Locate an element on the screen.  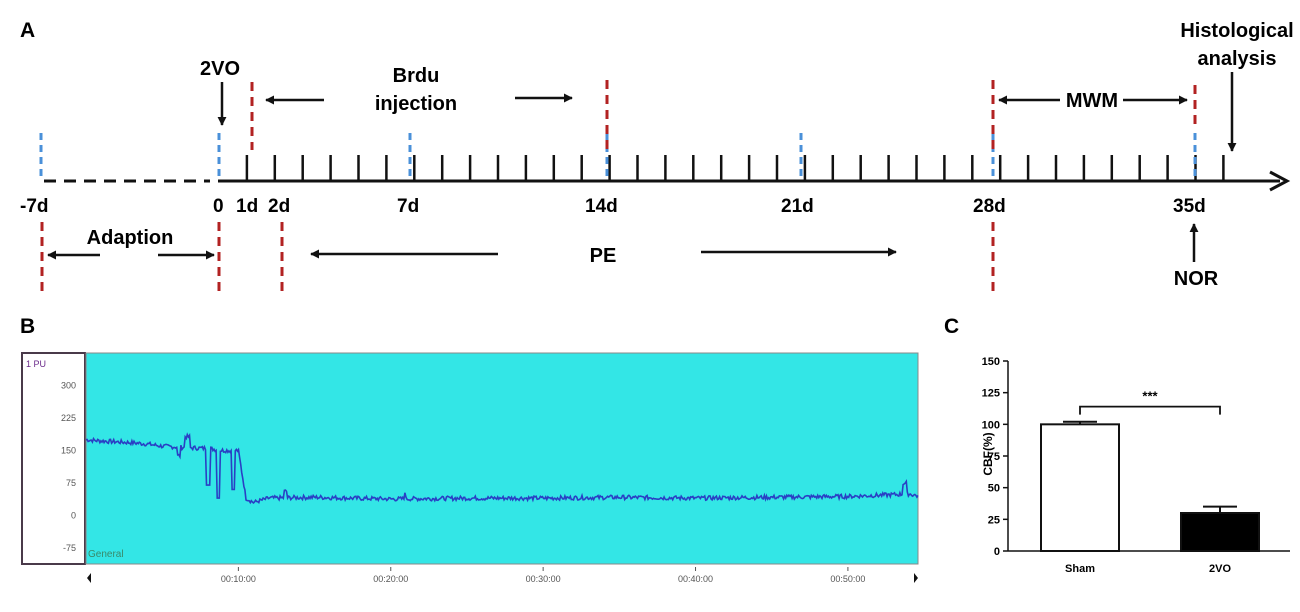
tick-label: 28d is located at coordinates (989, 206).